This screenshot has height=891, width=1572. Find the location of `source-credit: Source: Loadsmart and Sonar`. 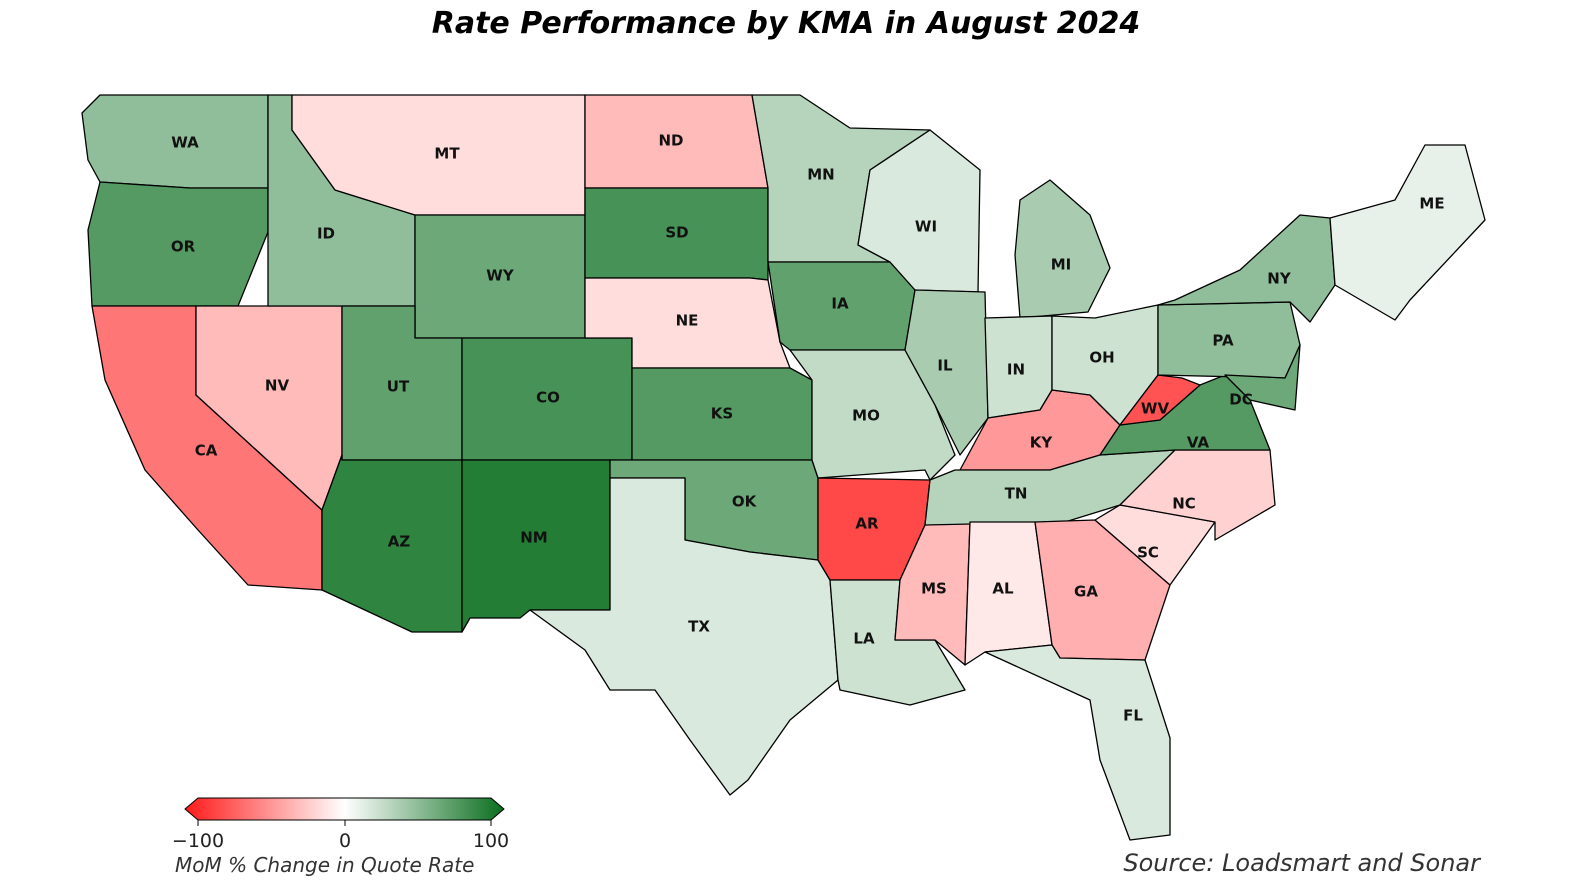

source-credit: Source: Loadsmart and Sonar is located at coordinates (1301, 863).